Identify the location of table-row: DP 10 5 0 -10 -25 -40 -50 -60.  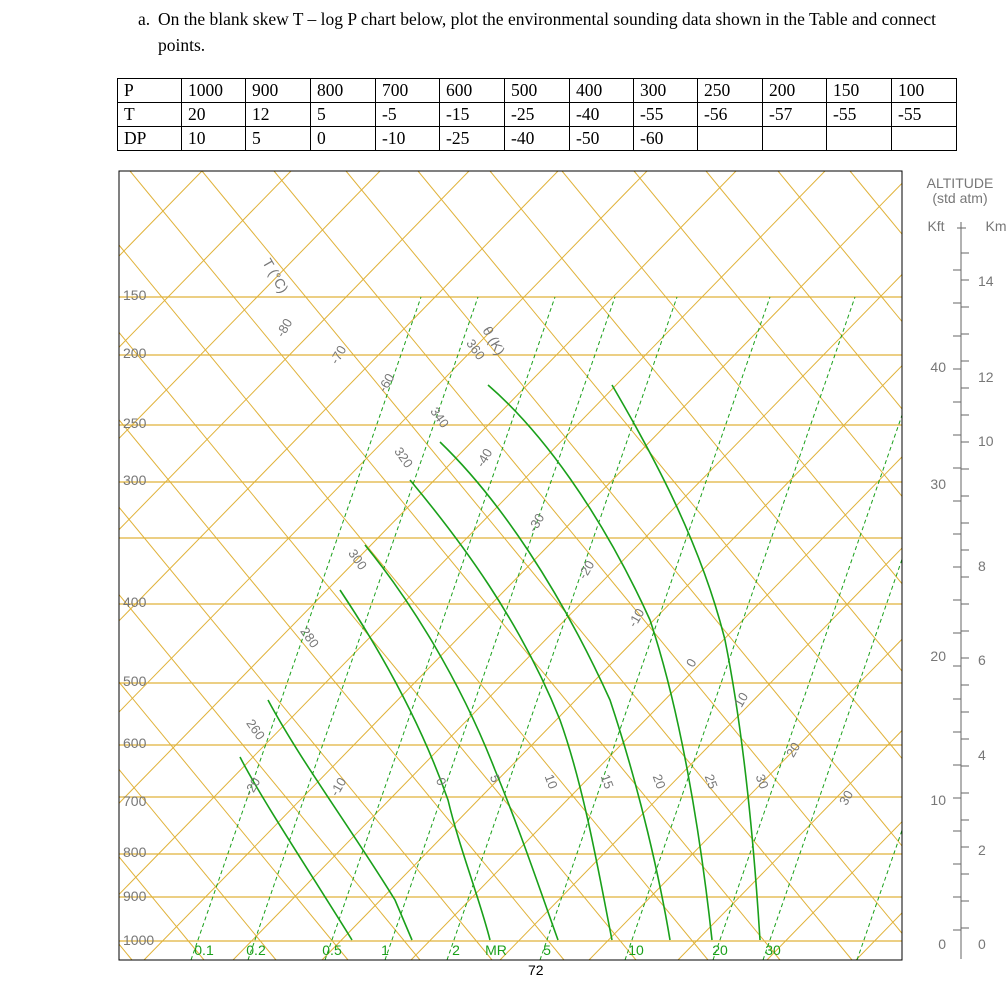
(537, 138).